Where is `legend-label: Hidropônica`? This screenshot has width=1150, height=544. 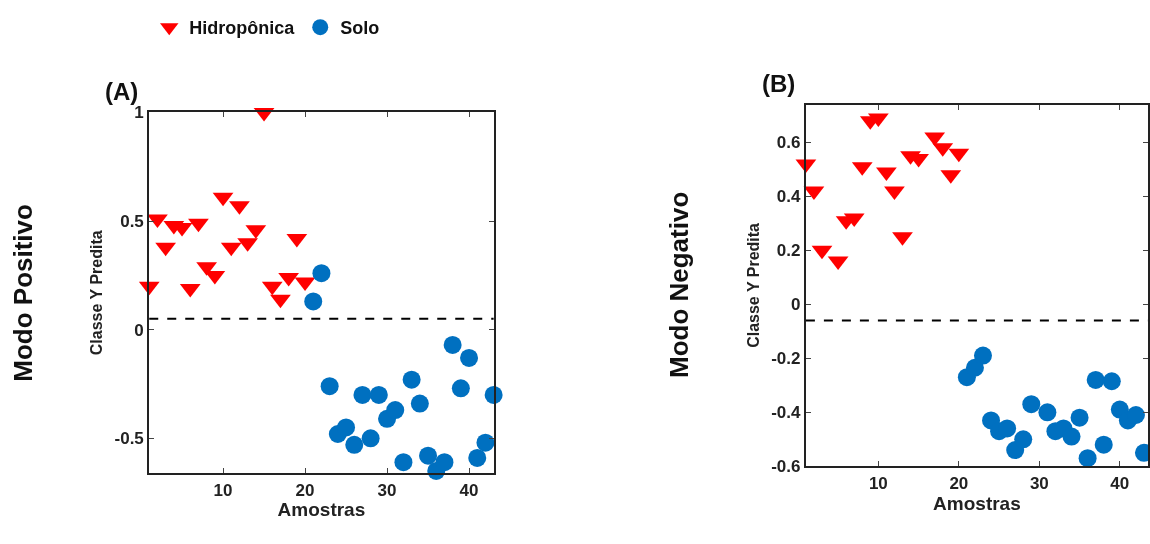 legend-label: Hidropônica is located at coordinates (242, 28).